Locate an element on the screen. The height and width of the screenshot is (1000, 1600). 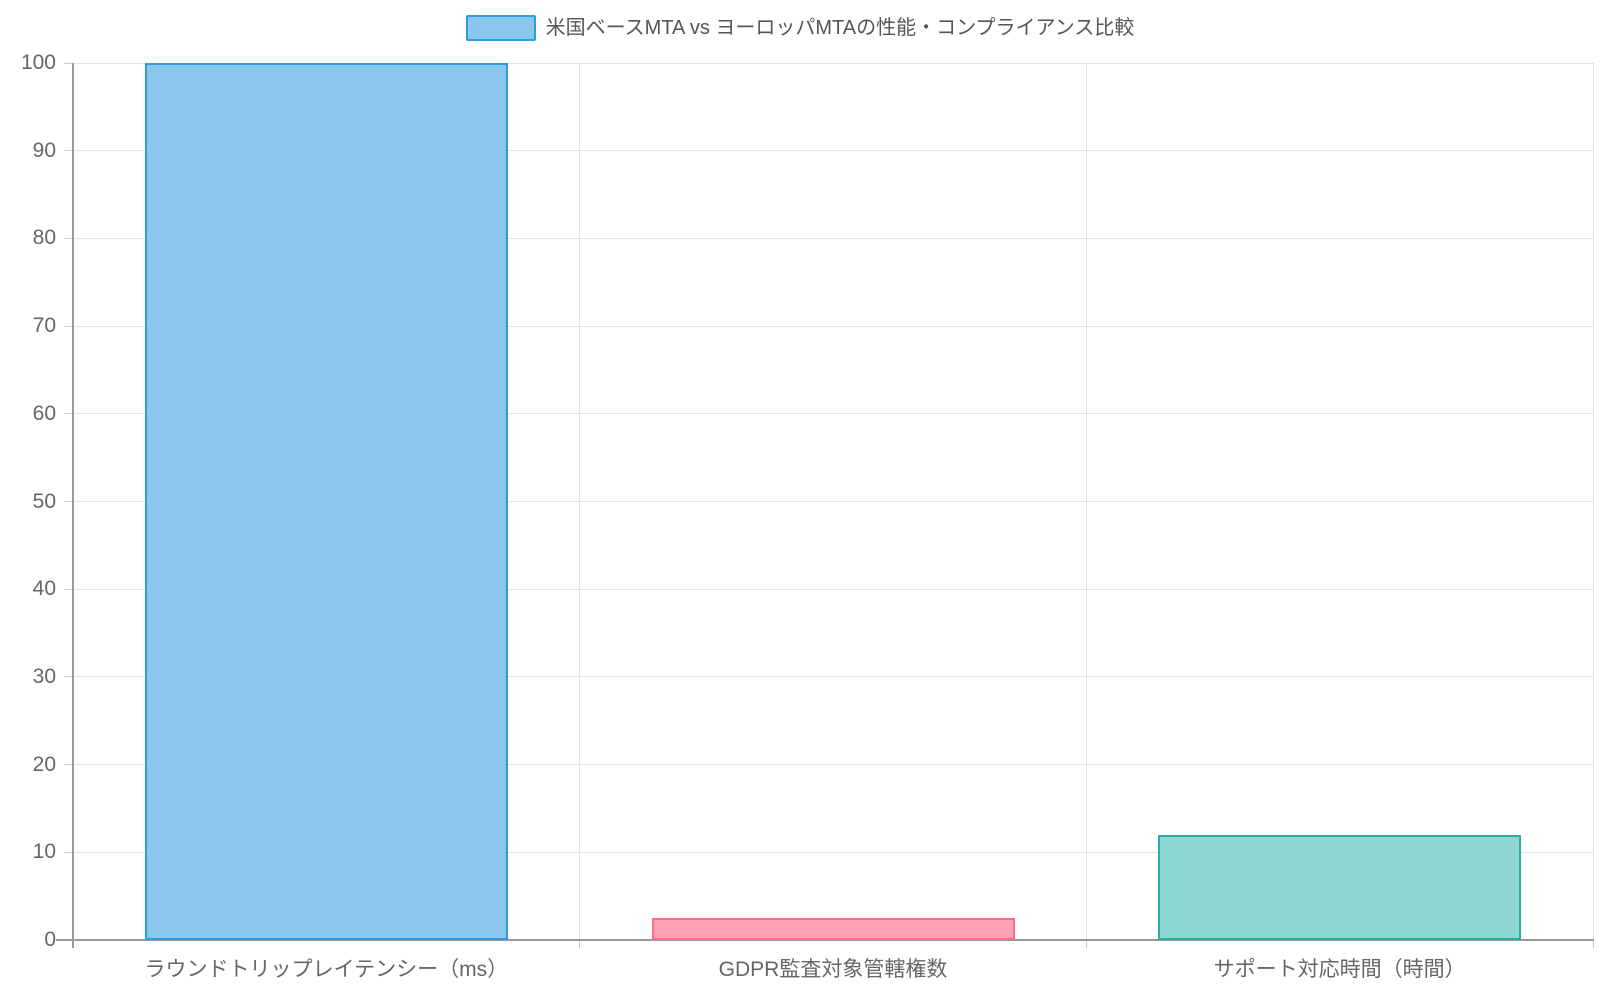
y-axis-label: 0 is located at coordinates (50, 939).